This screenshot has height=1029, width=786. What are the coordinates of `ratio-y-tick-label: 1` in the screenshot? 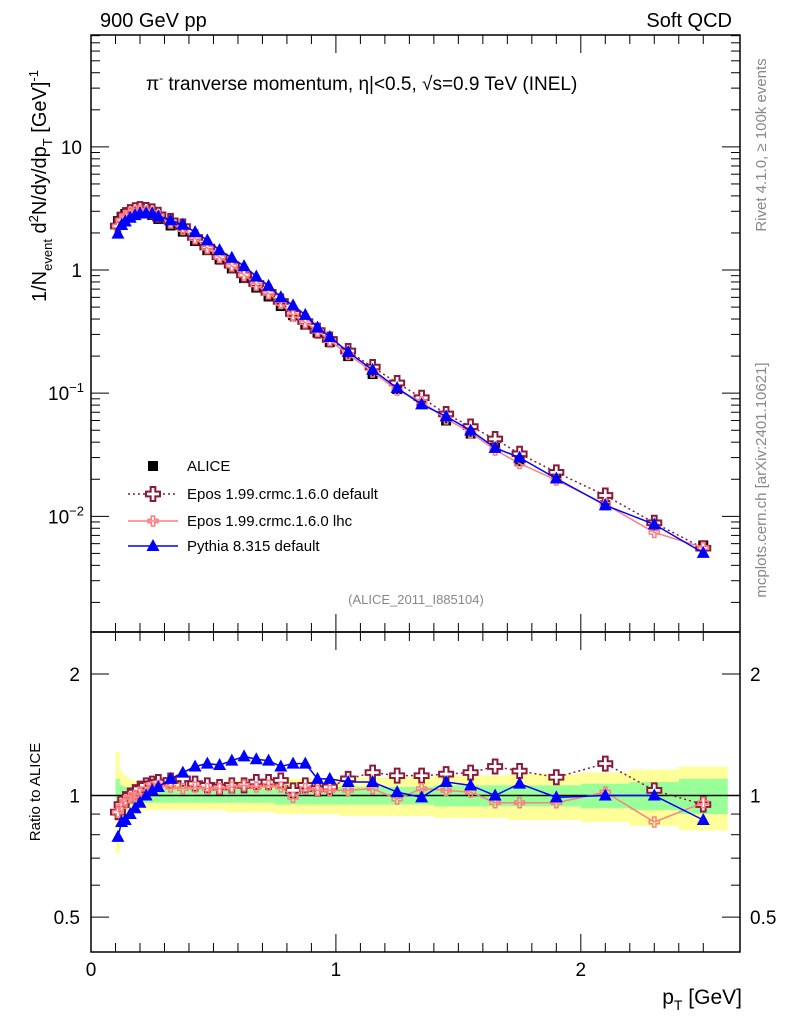 It's located at (74, 797).